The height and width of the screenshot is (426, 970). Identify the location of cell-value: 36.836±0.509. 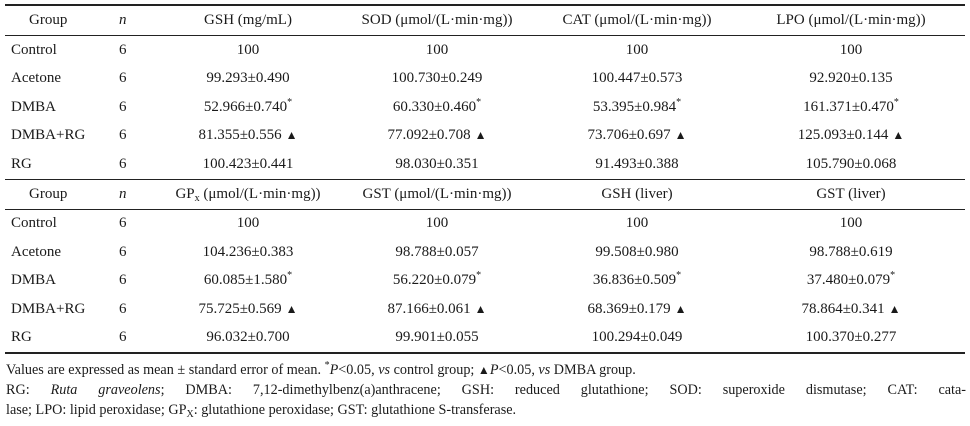
(634, 280).